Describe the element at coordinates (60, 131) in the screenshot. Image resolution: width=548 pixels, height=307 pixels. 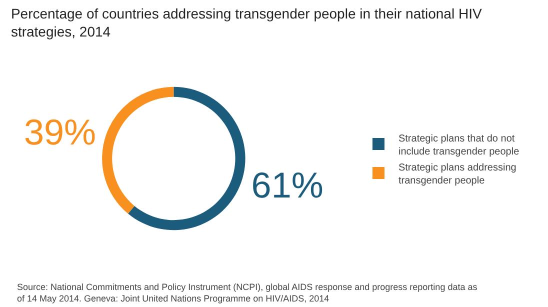
I see `data-label: 39%` at that location.